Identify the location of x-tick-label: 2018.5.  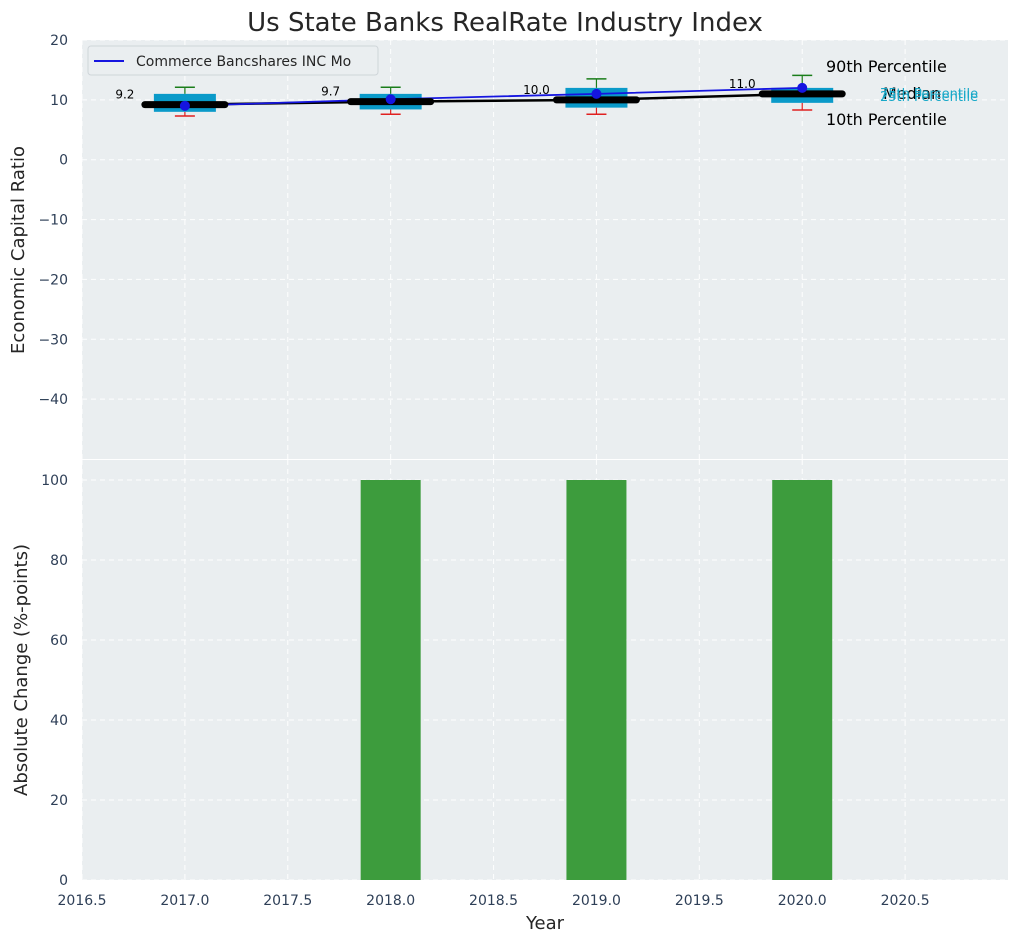
(493, 901).